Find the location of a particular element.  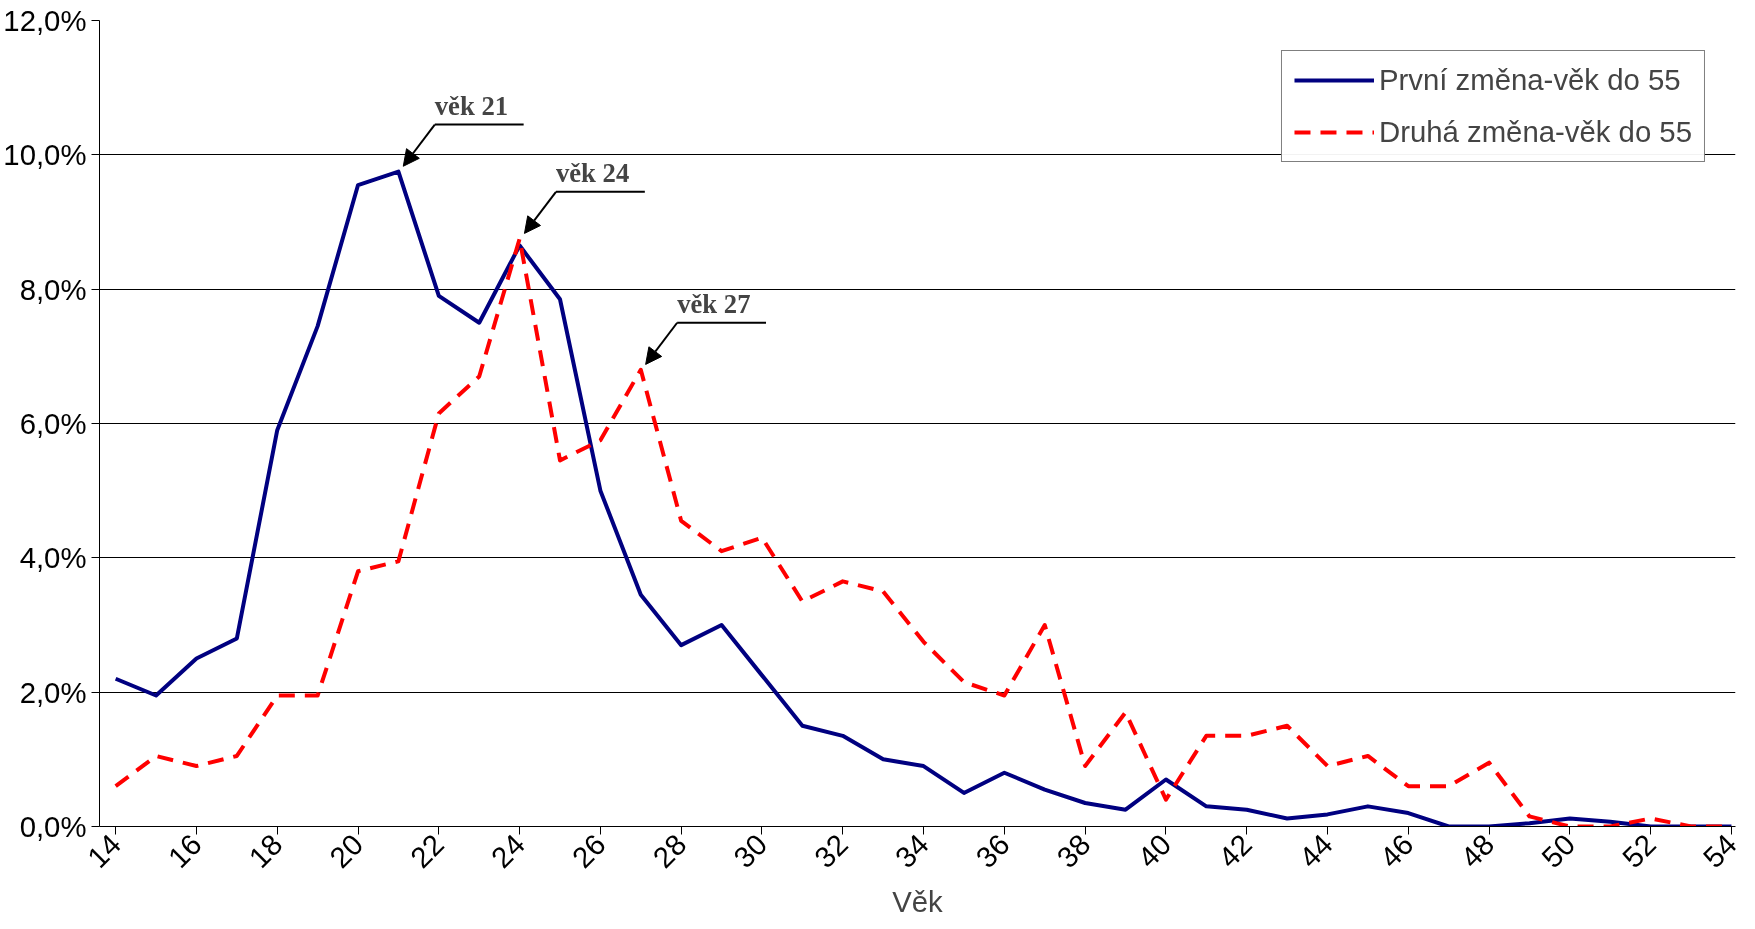

legend-label: Druhá změna-věk do 55 is located at coordinates (1535, 132).